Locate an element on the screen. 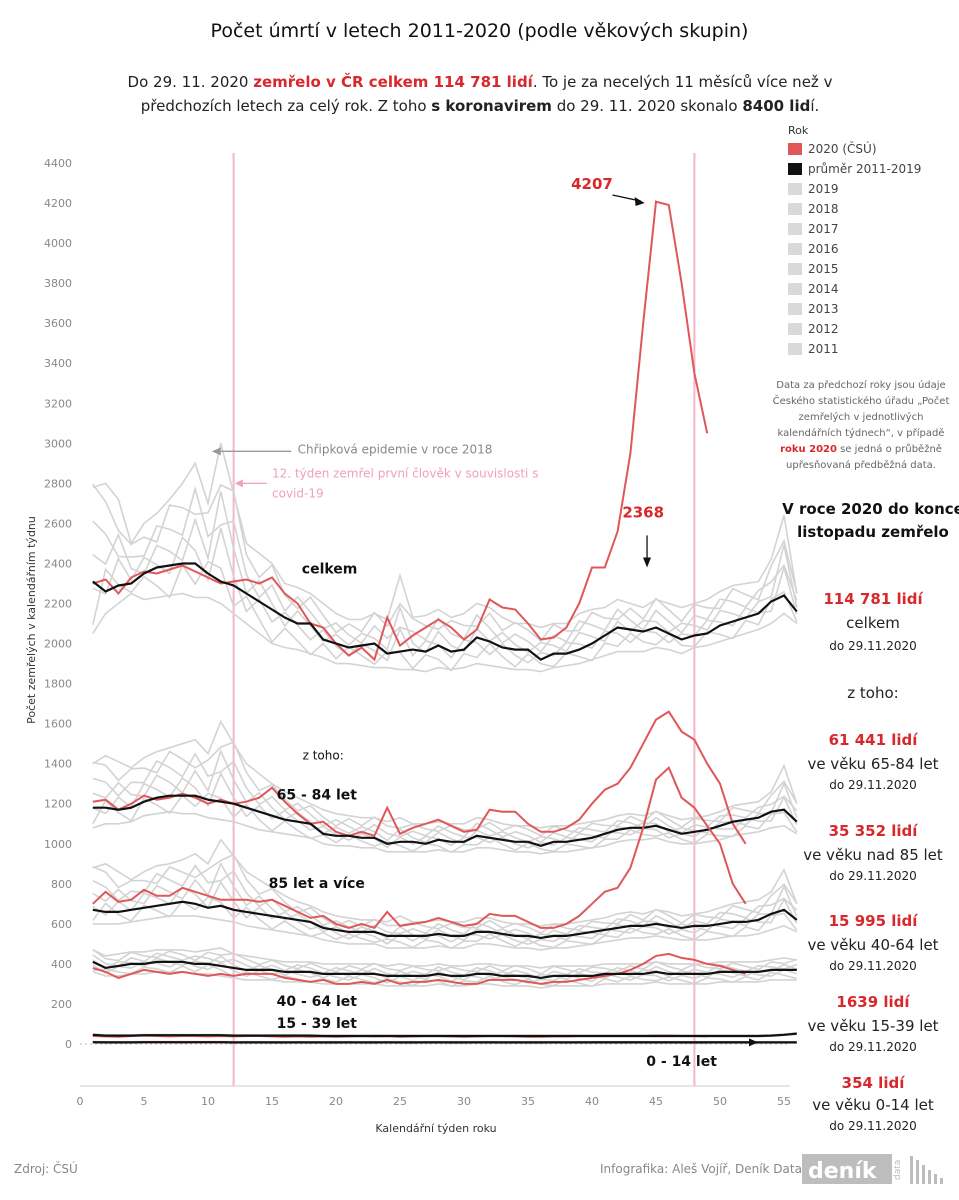  legend-item: 2015 is located at coordinates (813, 269).